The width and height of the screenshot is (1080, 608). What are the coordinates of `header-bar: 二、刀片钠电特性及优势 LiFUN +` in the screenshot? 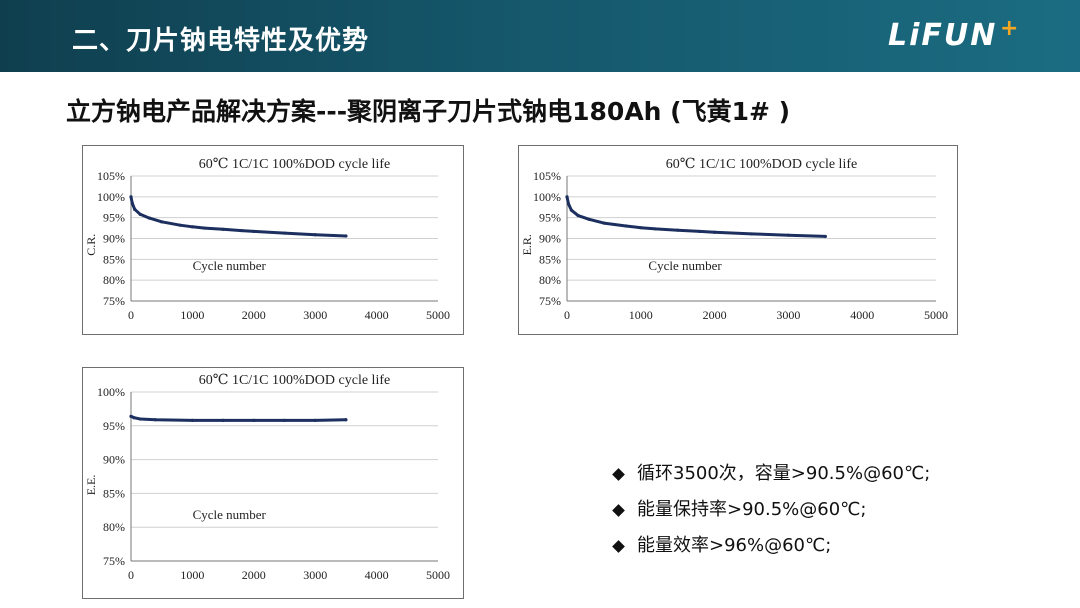 It's located at (540, 36).